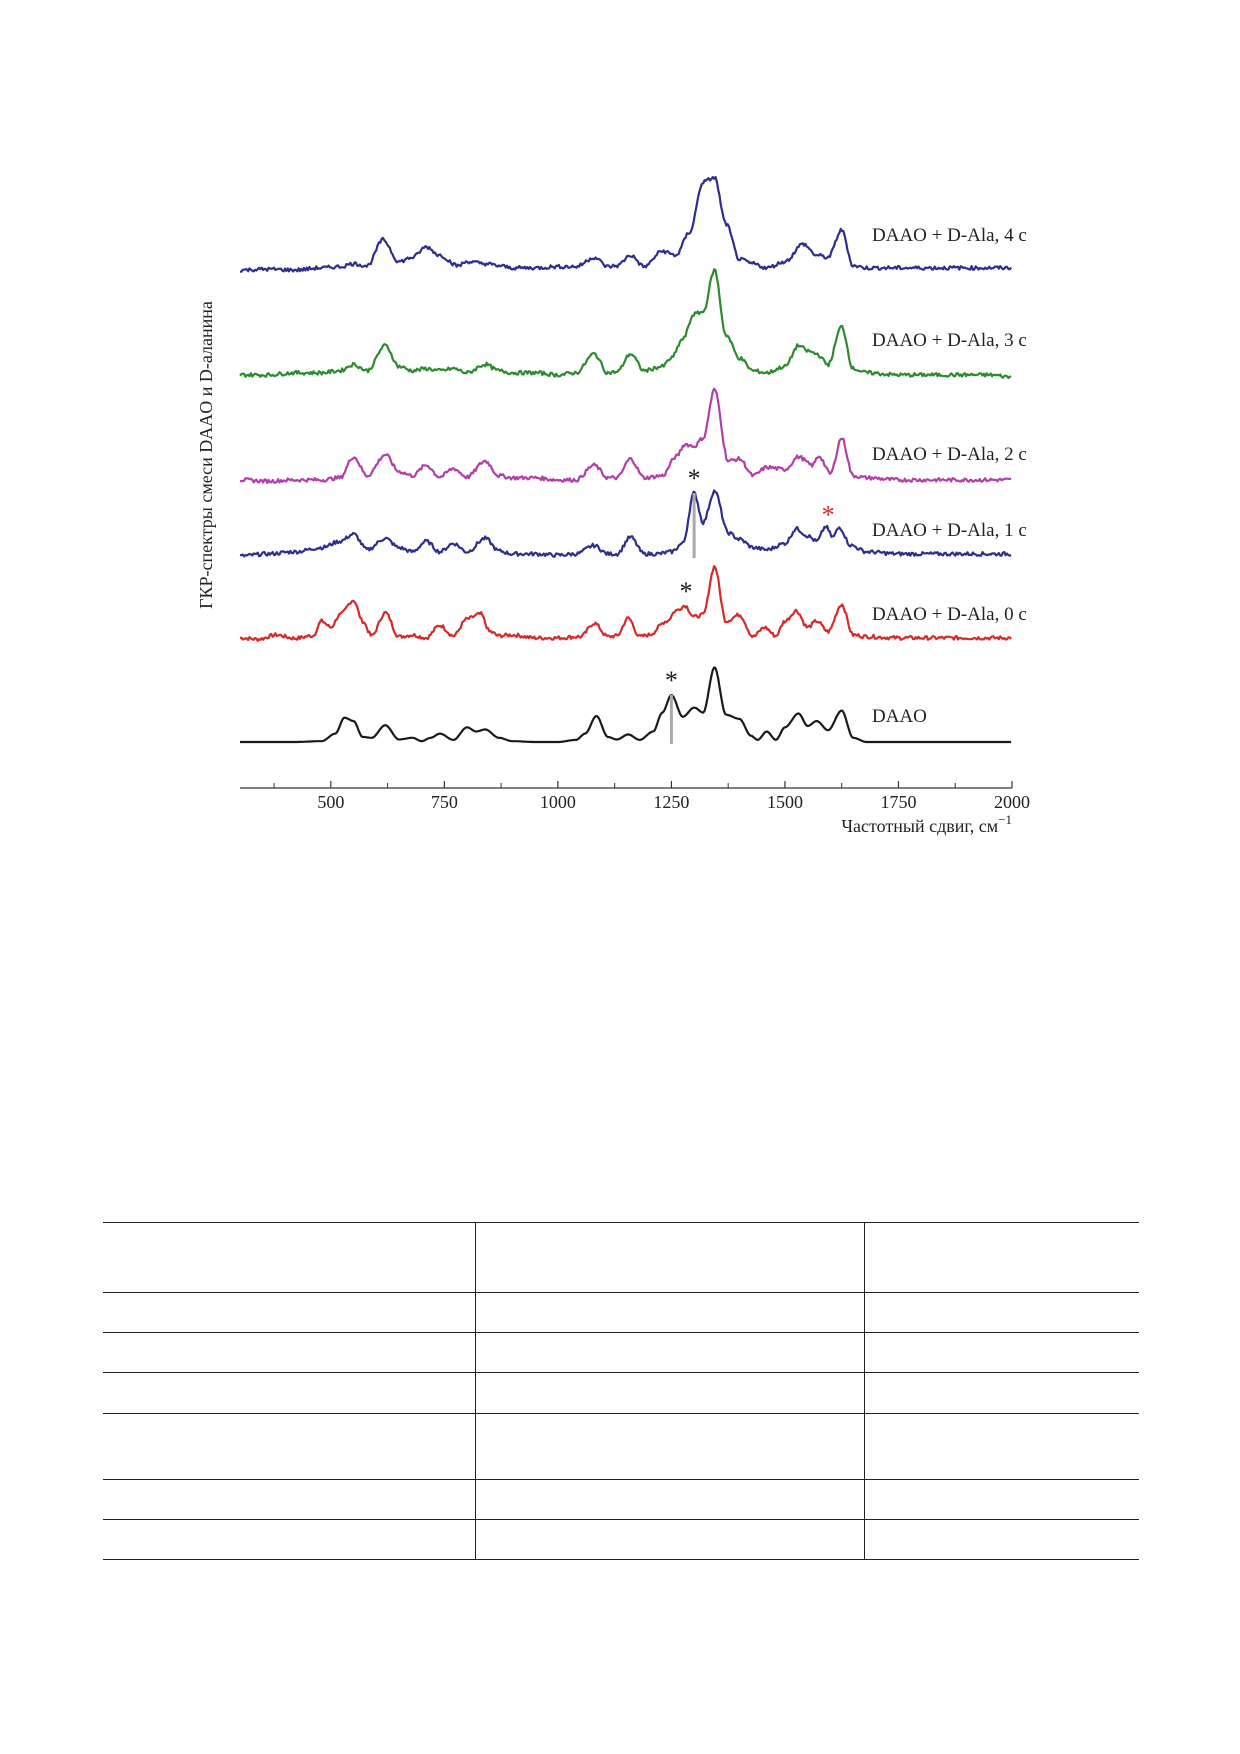  What do you see at coordinates (694, 478) in the screenshot?
I see `annotation-star-2: *` at bounding box center [694, 478].